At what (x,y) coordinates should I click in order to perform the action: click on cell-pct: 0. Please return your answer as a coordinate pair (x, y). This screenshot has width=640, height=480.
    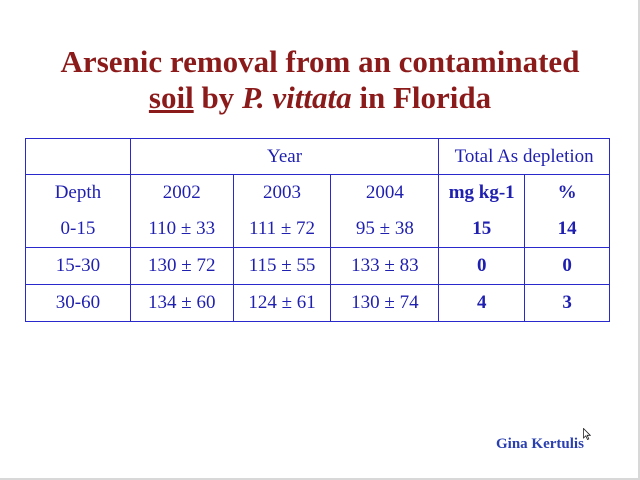
    Looking at the image, I should click on (567, 266).